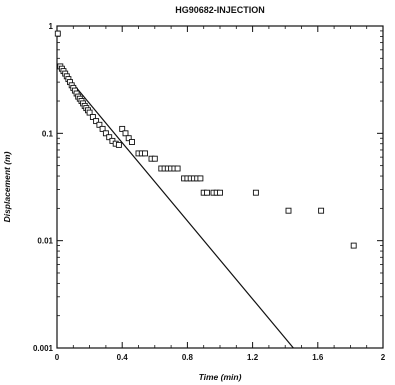 This screenshot has width=395, height=385. Describe the element at coordinates (220, 377) in the screenshot. I see `x-axis-label: Time (min)` at that location.